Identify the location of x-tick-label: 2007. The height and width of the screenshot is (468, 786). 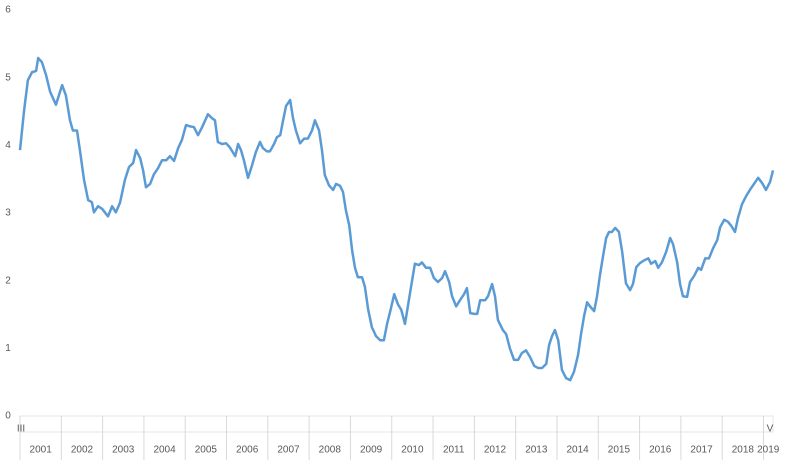
(288, 450).